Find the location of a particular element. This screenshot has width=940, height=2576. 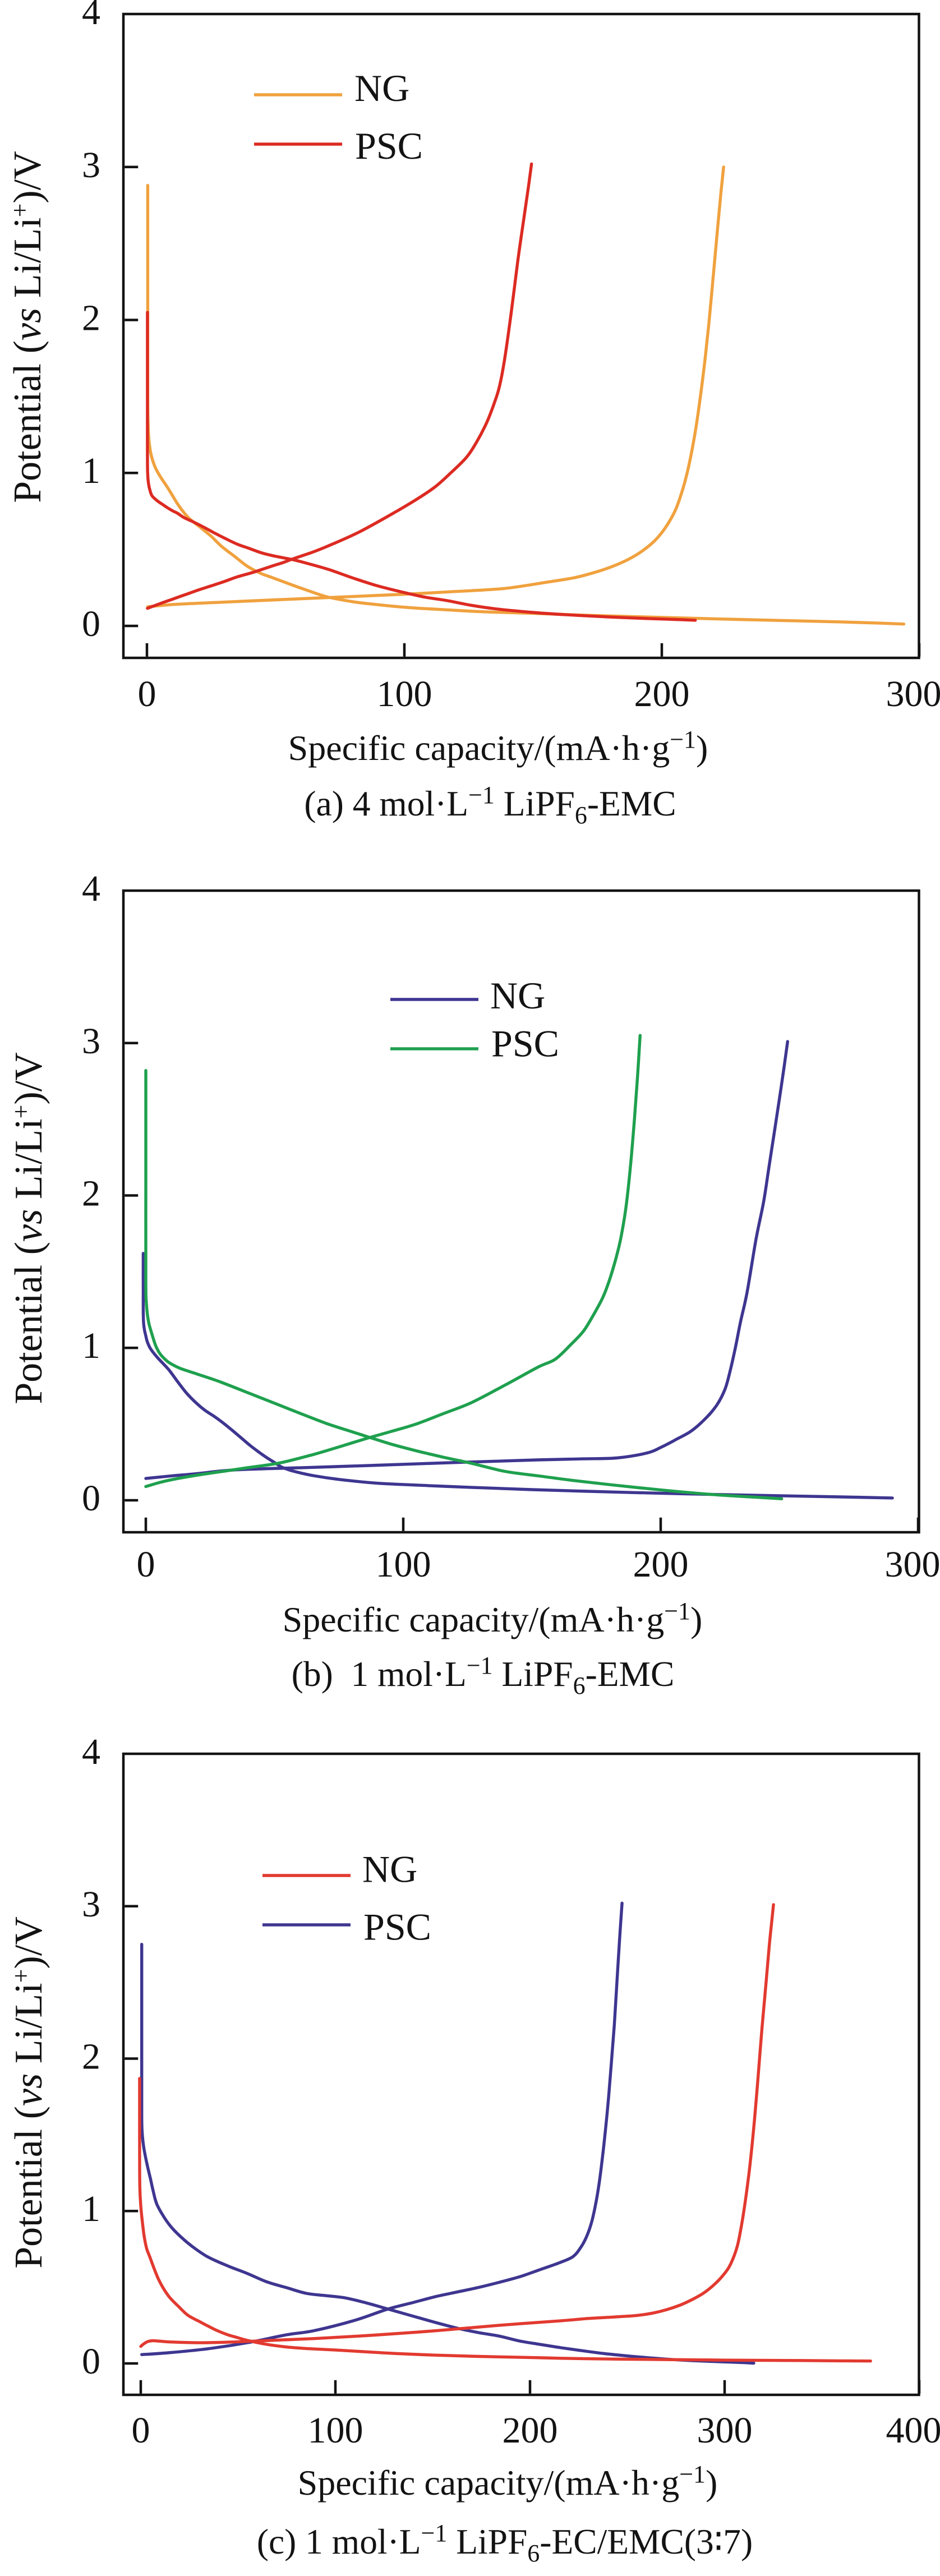

svg-text:(c) 1 mol·L−1 LiPF6-EC/EMC(3∶7: (c) 1 mol·L−1 LiPF6-EC/EMC(3∶7) is located at coordinates (505, 2543).